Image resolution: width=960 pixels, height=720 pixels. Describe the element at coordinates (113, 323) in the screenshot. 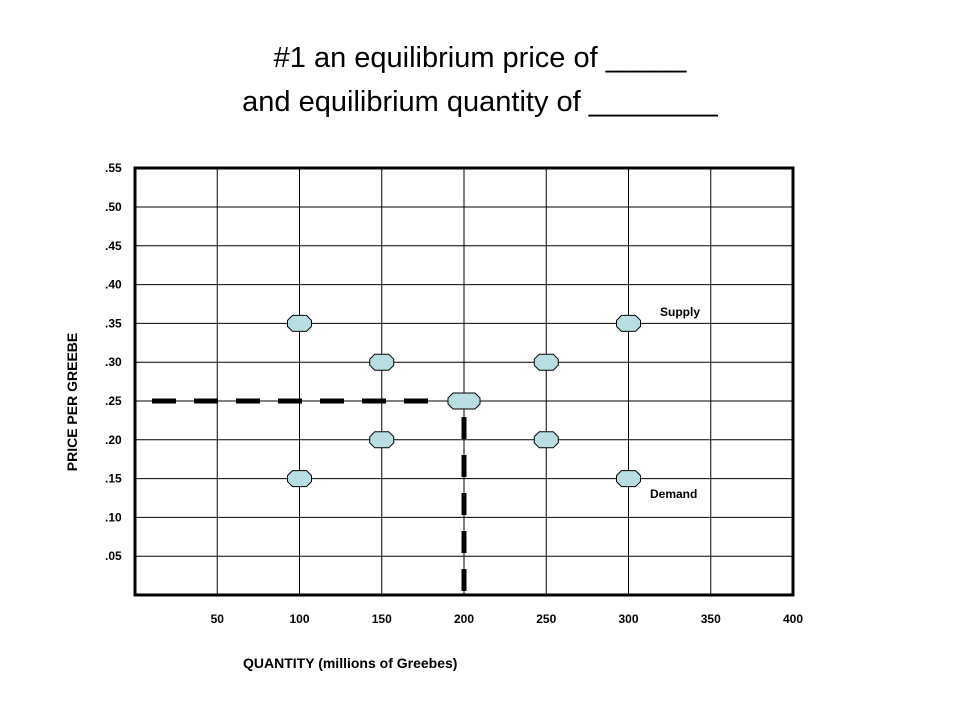

I see `y-tick-label: .35` at that location.